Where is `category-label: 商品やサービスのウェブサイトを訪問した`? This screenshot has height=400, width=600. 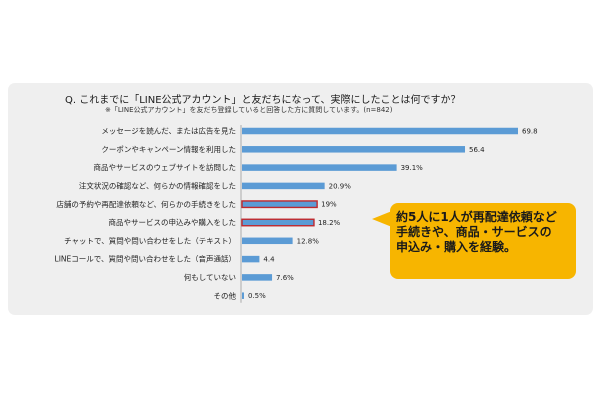
category-label: 商品やサービスのウェブサイトを訪問した is located at coordinates (165, 167).